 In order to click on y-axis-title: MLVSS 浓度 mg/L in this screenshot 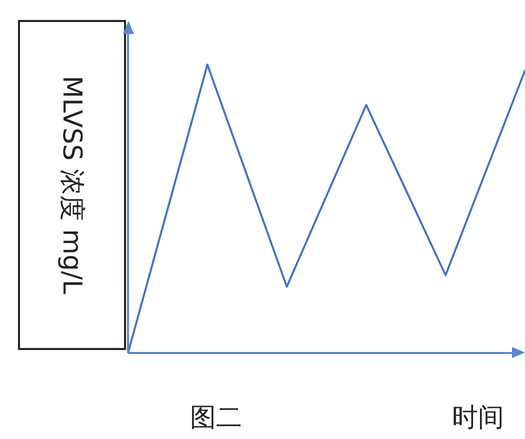, I will do `click(72, 185)`.